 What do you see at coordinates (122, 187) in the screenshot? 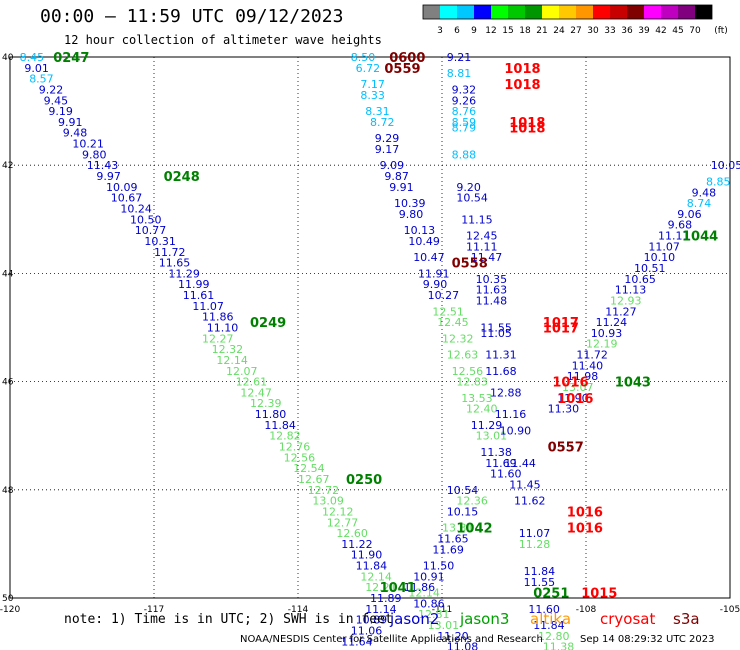
I see `swh-value: 10.09` at bounding box center [122, 187].